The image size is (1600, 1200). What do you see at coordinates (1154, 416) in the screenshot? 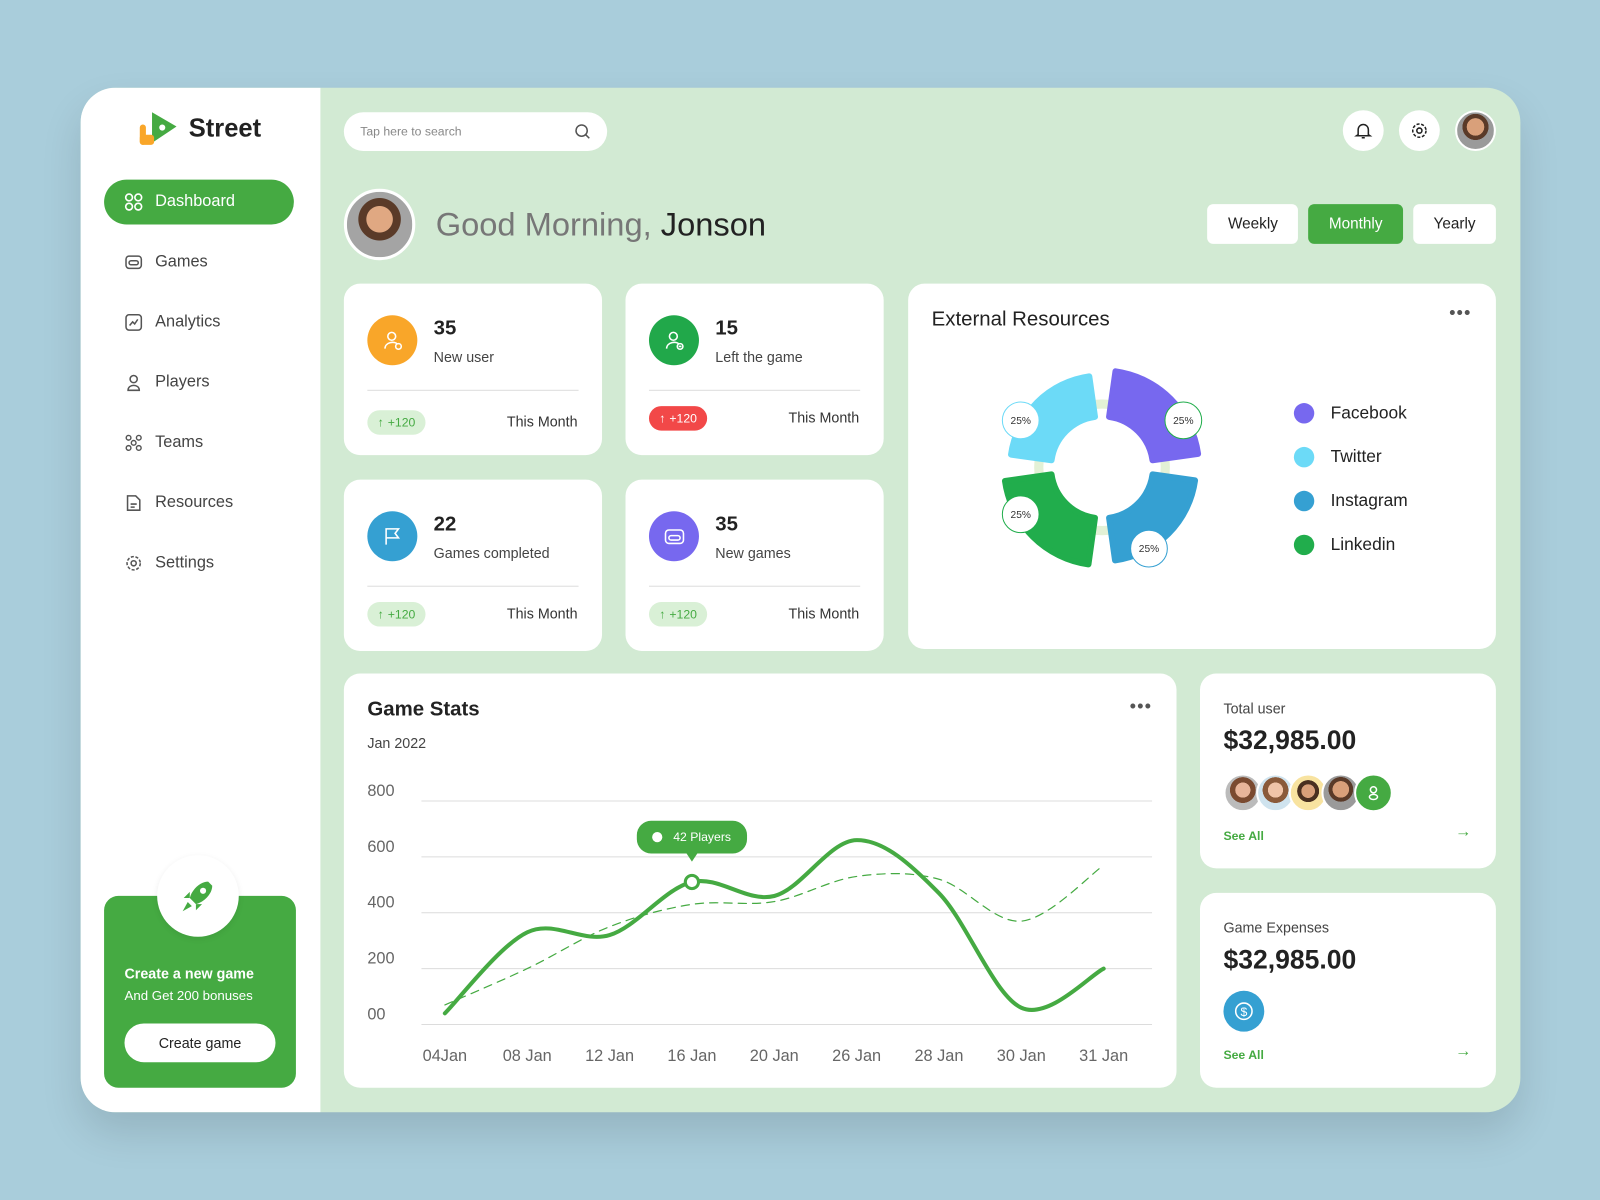
I see `donut-segment-facebook` at bounding box center [1154, 416].